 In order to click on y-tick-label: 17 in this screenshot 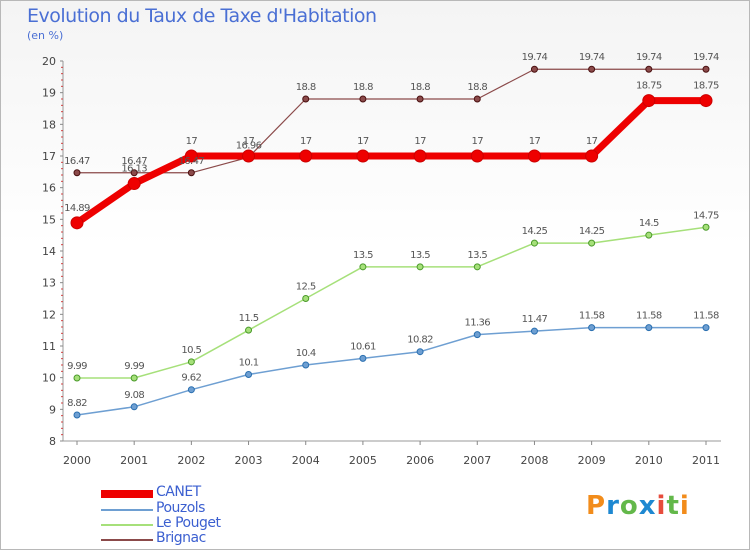, I will do `click(49, 156)`.